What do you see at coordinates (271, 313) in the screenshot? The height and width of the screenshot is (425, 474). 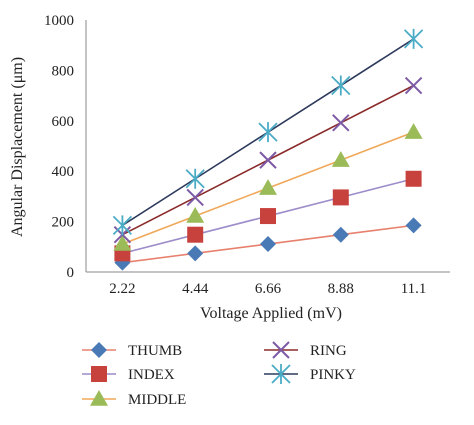 I see `x-axis-title: Voltage Applied (mV)` at bounding box center [271, 313].